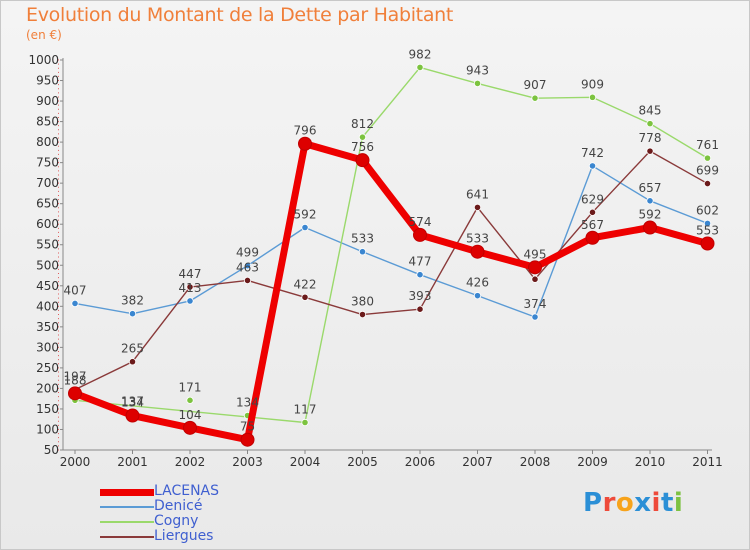 This screenshot has width=750, height=550. I want to click on y-tick-label: 250, so click(47, 368).